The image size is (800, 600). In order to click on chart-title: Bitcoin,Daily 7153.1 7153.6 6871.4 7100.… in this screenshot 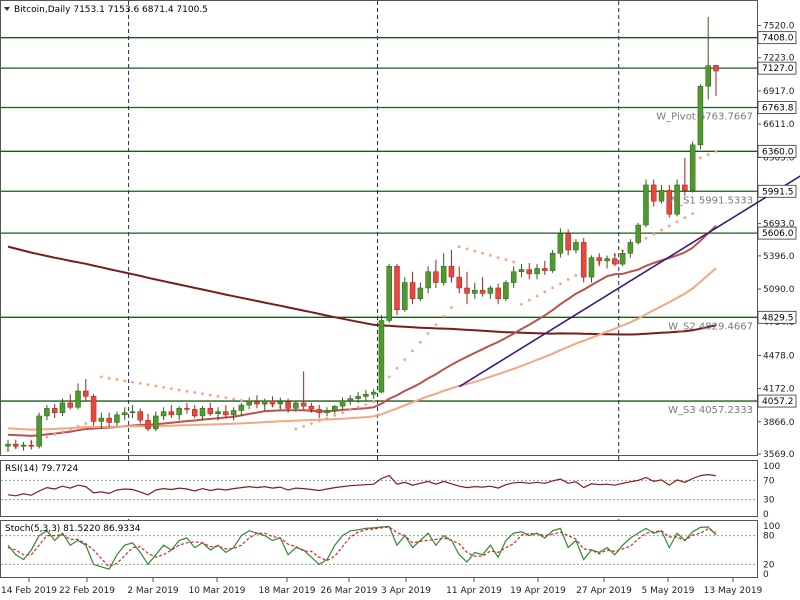, I will do `click(106, 10)`.